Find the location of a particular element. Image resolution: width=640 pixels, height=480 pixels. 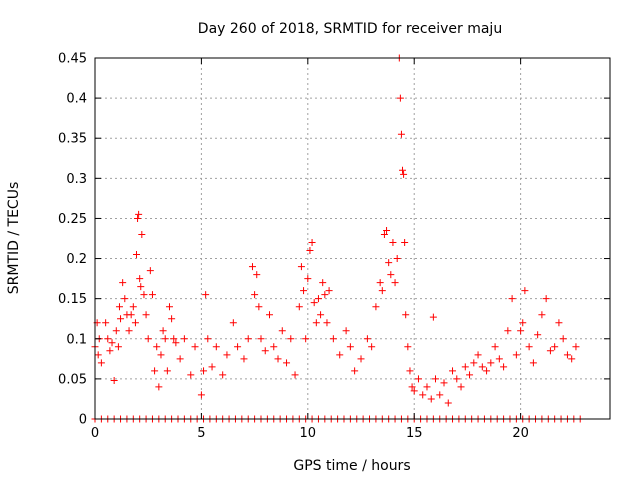

x-tick-label: 20 is located at coordinates (520, 433).